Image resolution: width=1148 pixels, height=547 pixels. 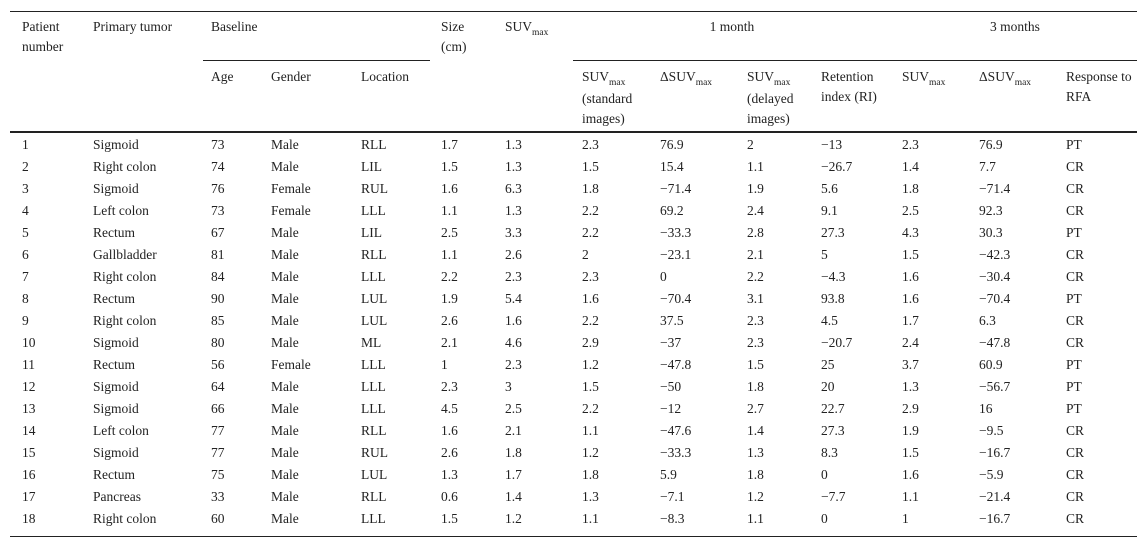 What do you see at coordinates (833, 276) in the screenshot?
I see `table-cell: −4.3` at bounding box center [833, 276].